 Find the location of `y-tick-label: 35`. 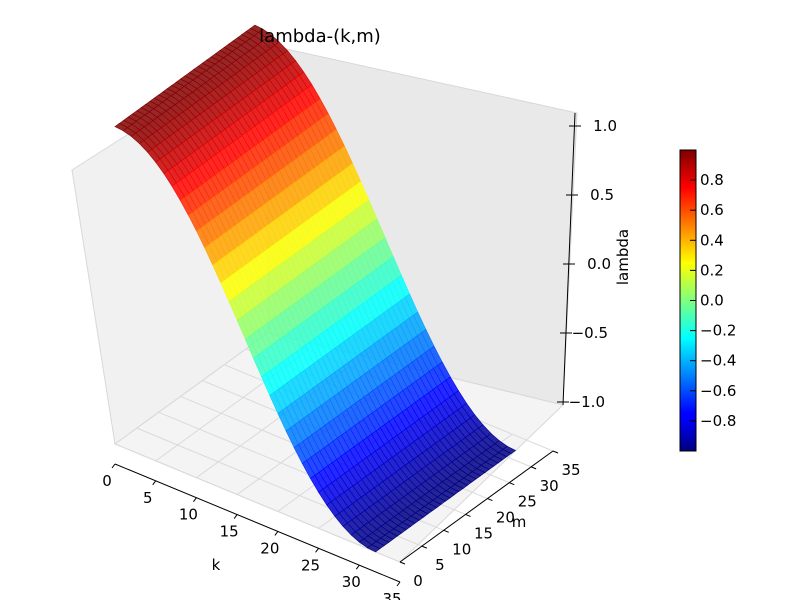

y-tick-label: 35 is located at coordinates (570, 470).